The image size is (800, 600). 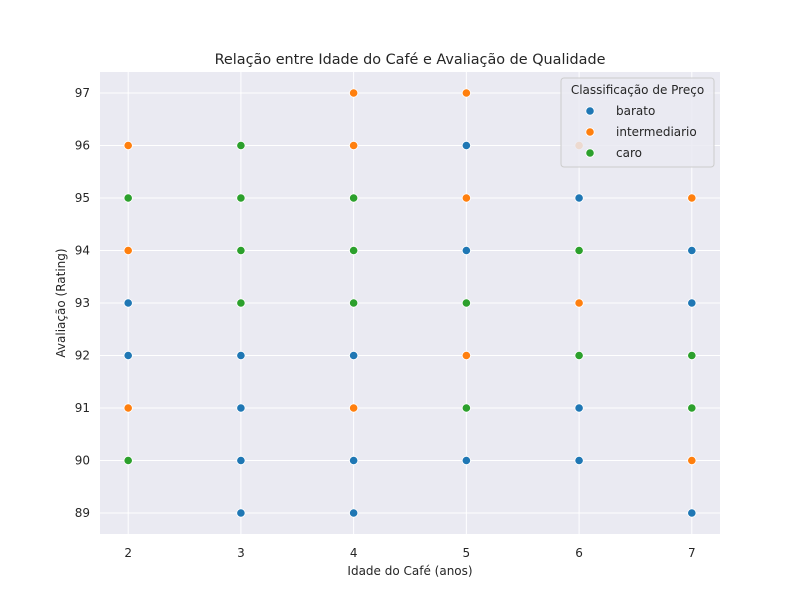 I want to click on legend-label-intermediario: intermediario, so click(x=656, y=132).